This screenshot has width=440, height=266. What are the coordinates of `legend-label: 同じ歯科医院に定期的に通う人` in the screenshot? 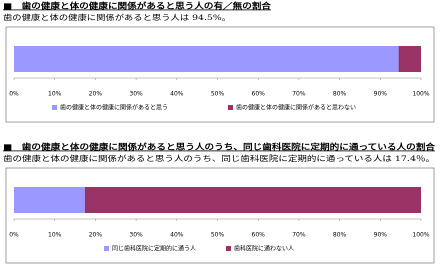 It's located at (154, 249).